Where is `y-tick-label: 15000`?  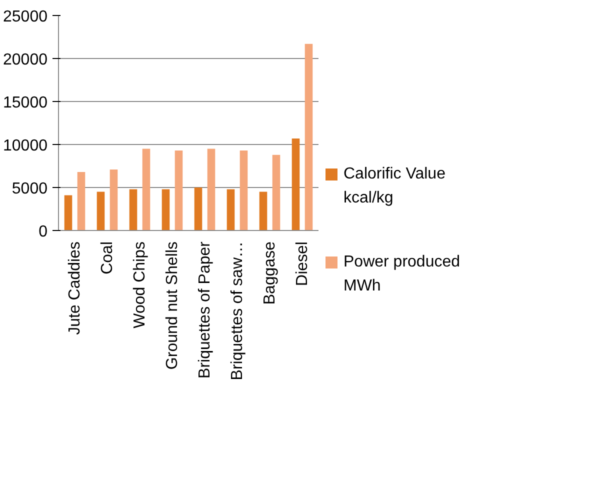 y-tick-label: 15000 is located at coordinates (25, 103).